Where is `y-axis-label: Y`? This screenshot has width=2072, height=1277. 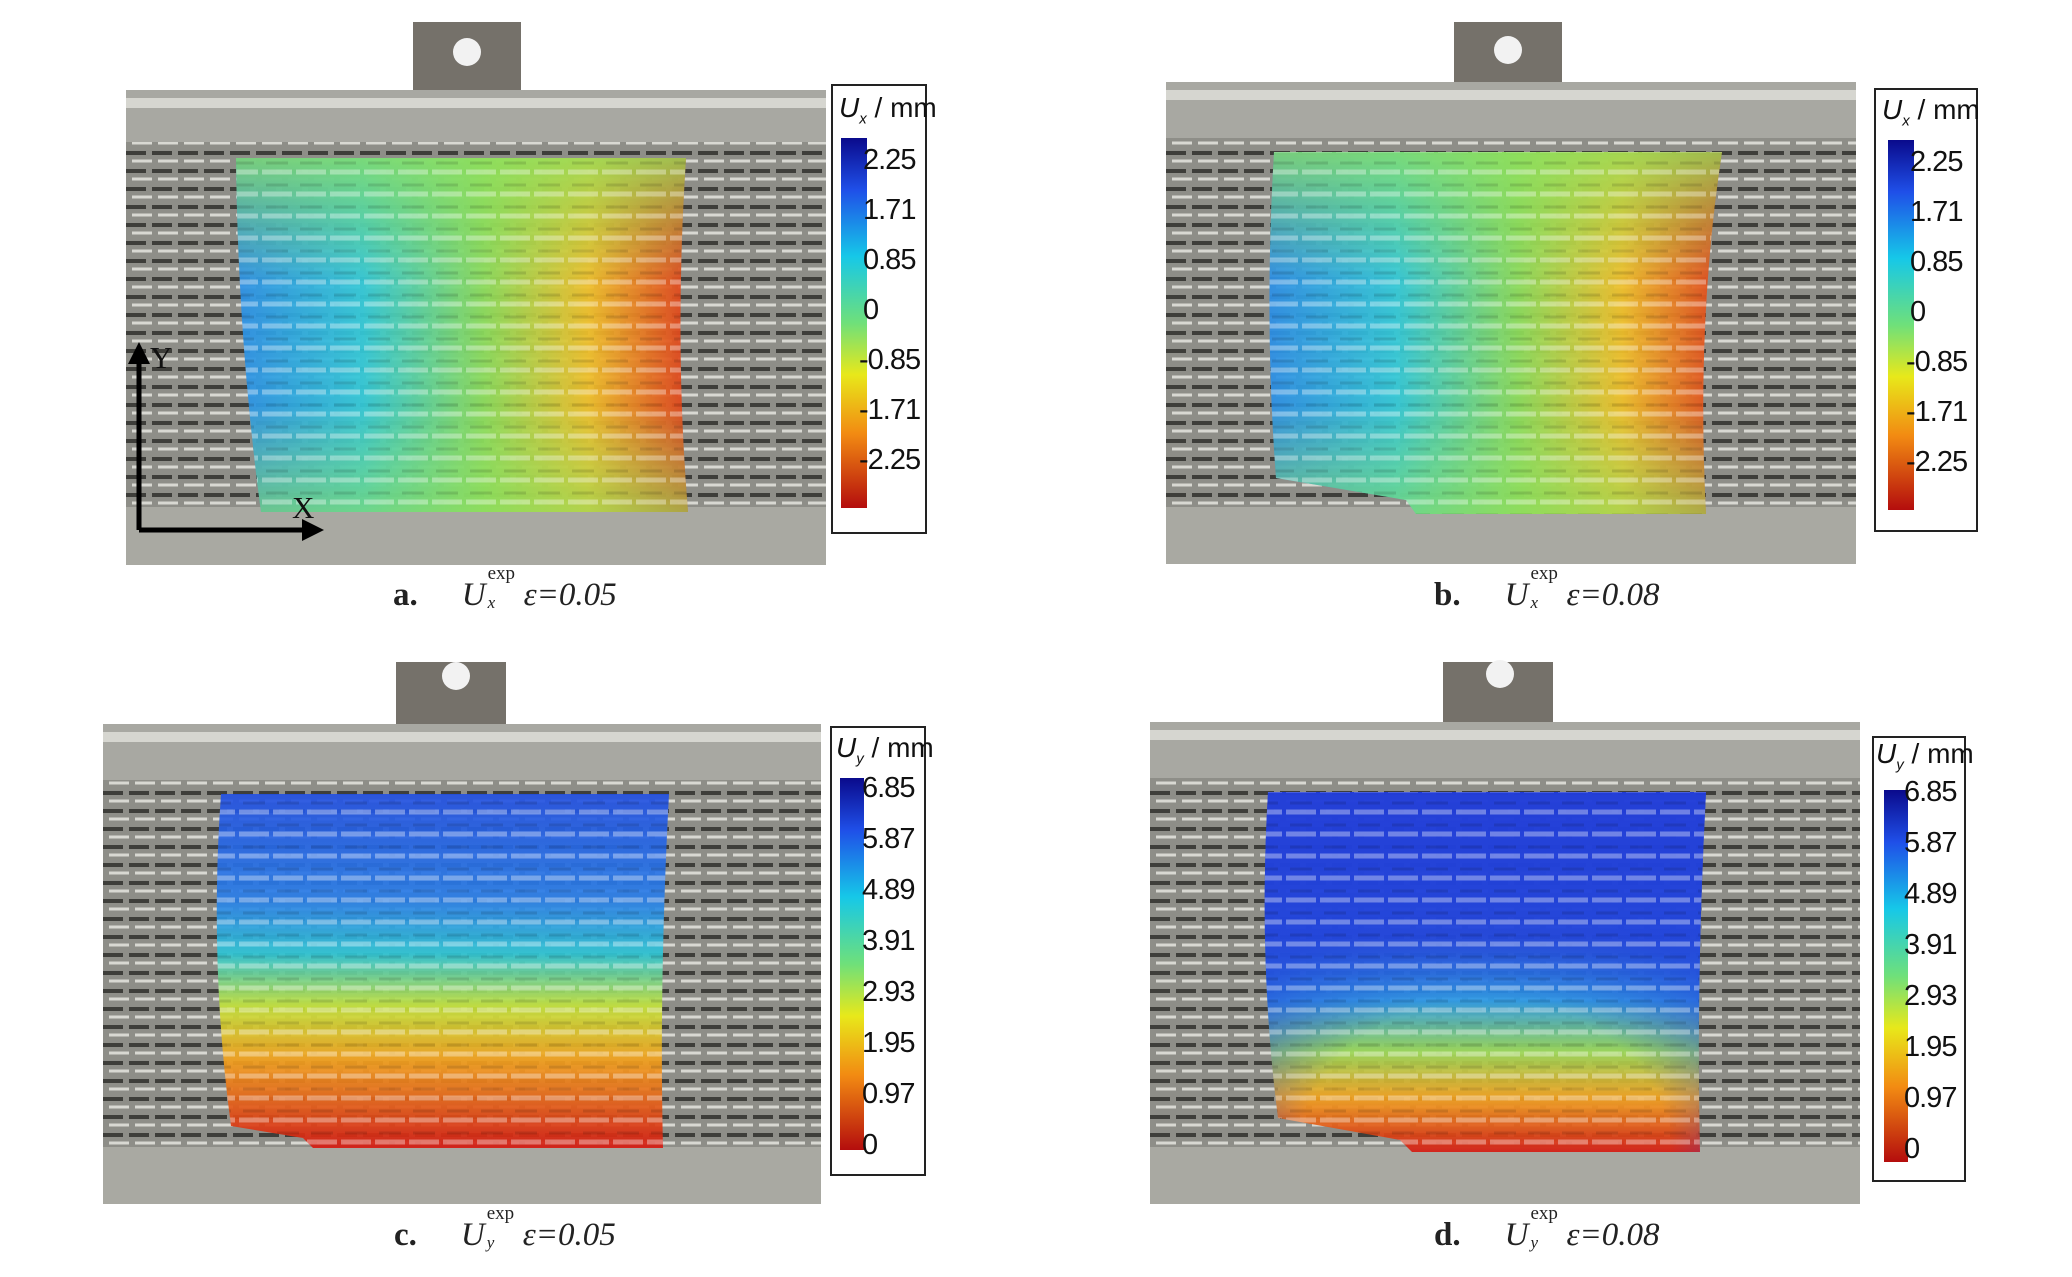
y-axis-label: Y is located at coordinates (161, 357).